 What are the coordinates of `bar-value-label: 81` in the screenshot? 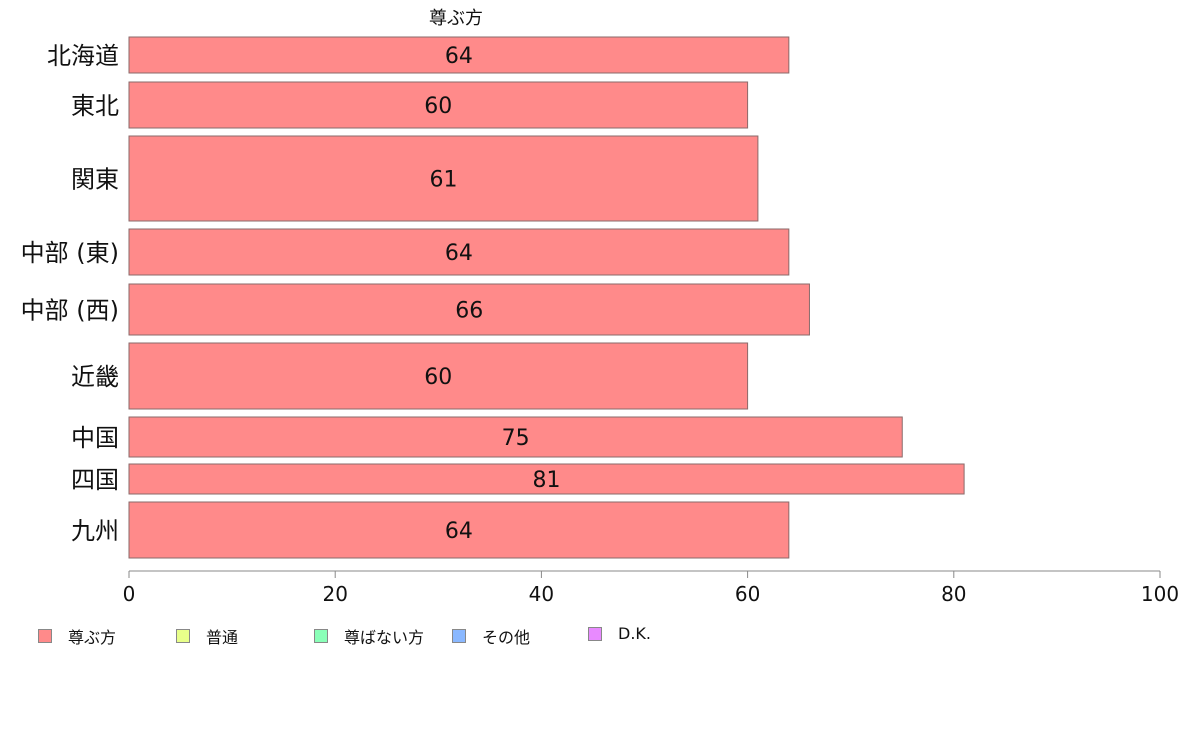 It's located at (547, 480).